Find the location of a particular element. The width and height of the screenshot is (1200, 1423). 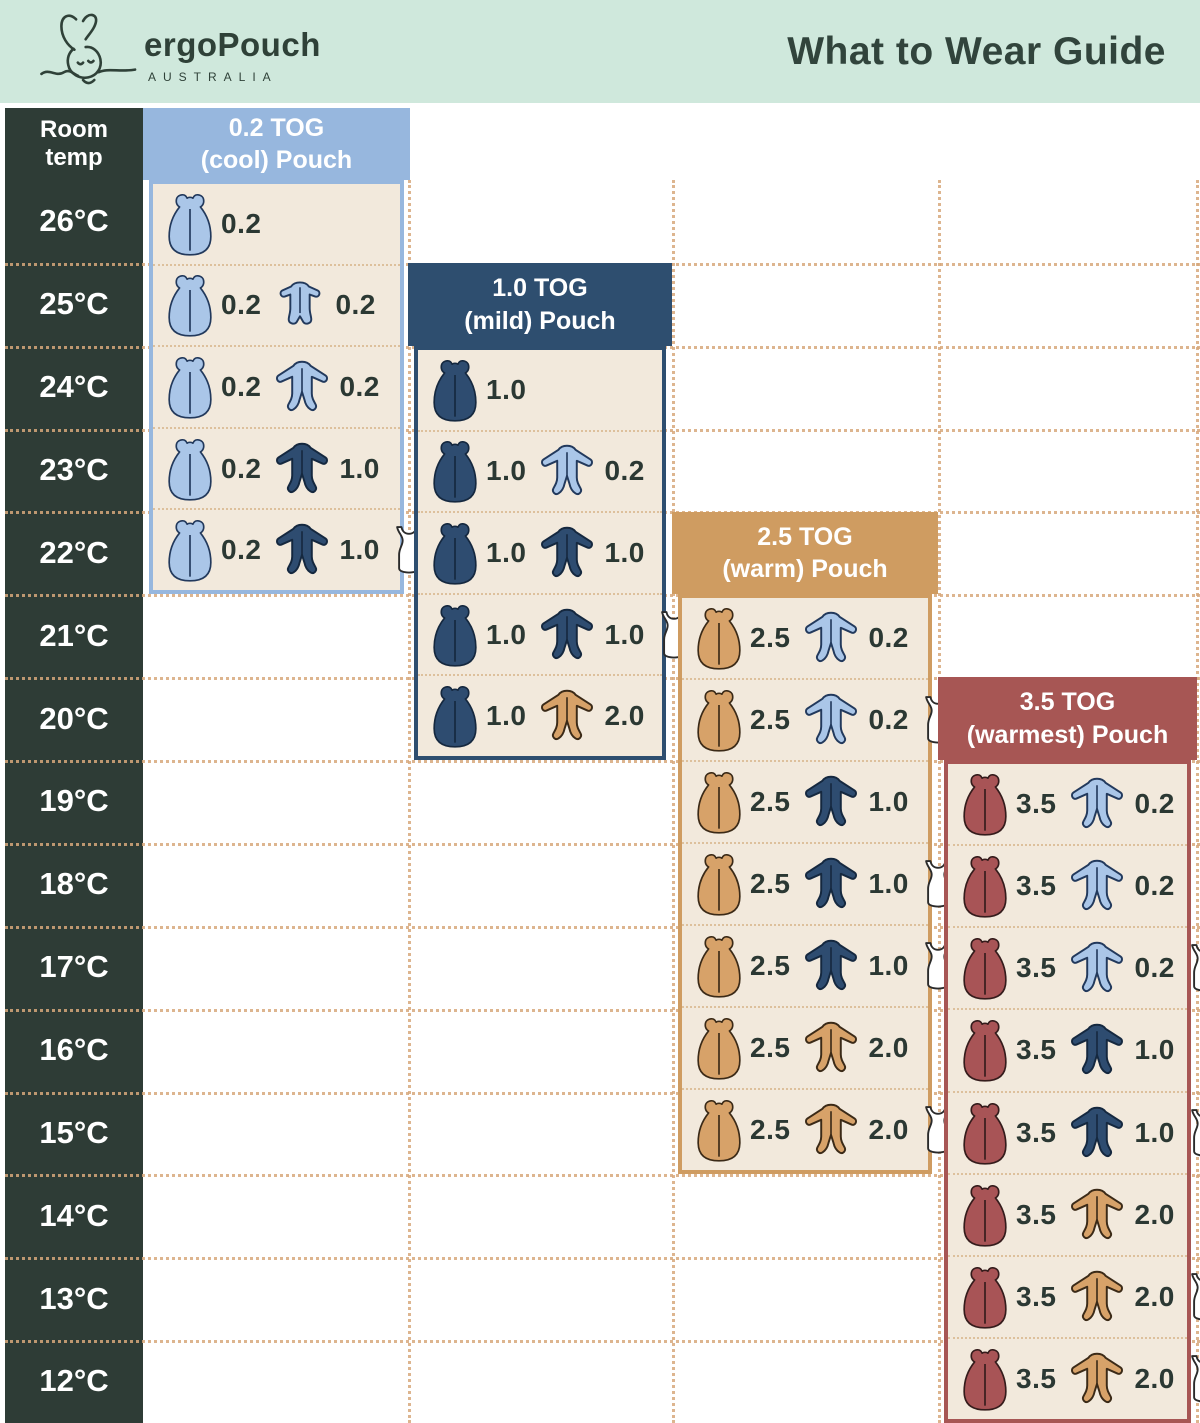

temp-row: 15°C is located at coordinates (74, 1132).